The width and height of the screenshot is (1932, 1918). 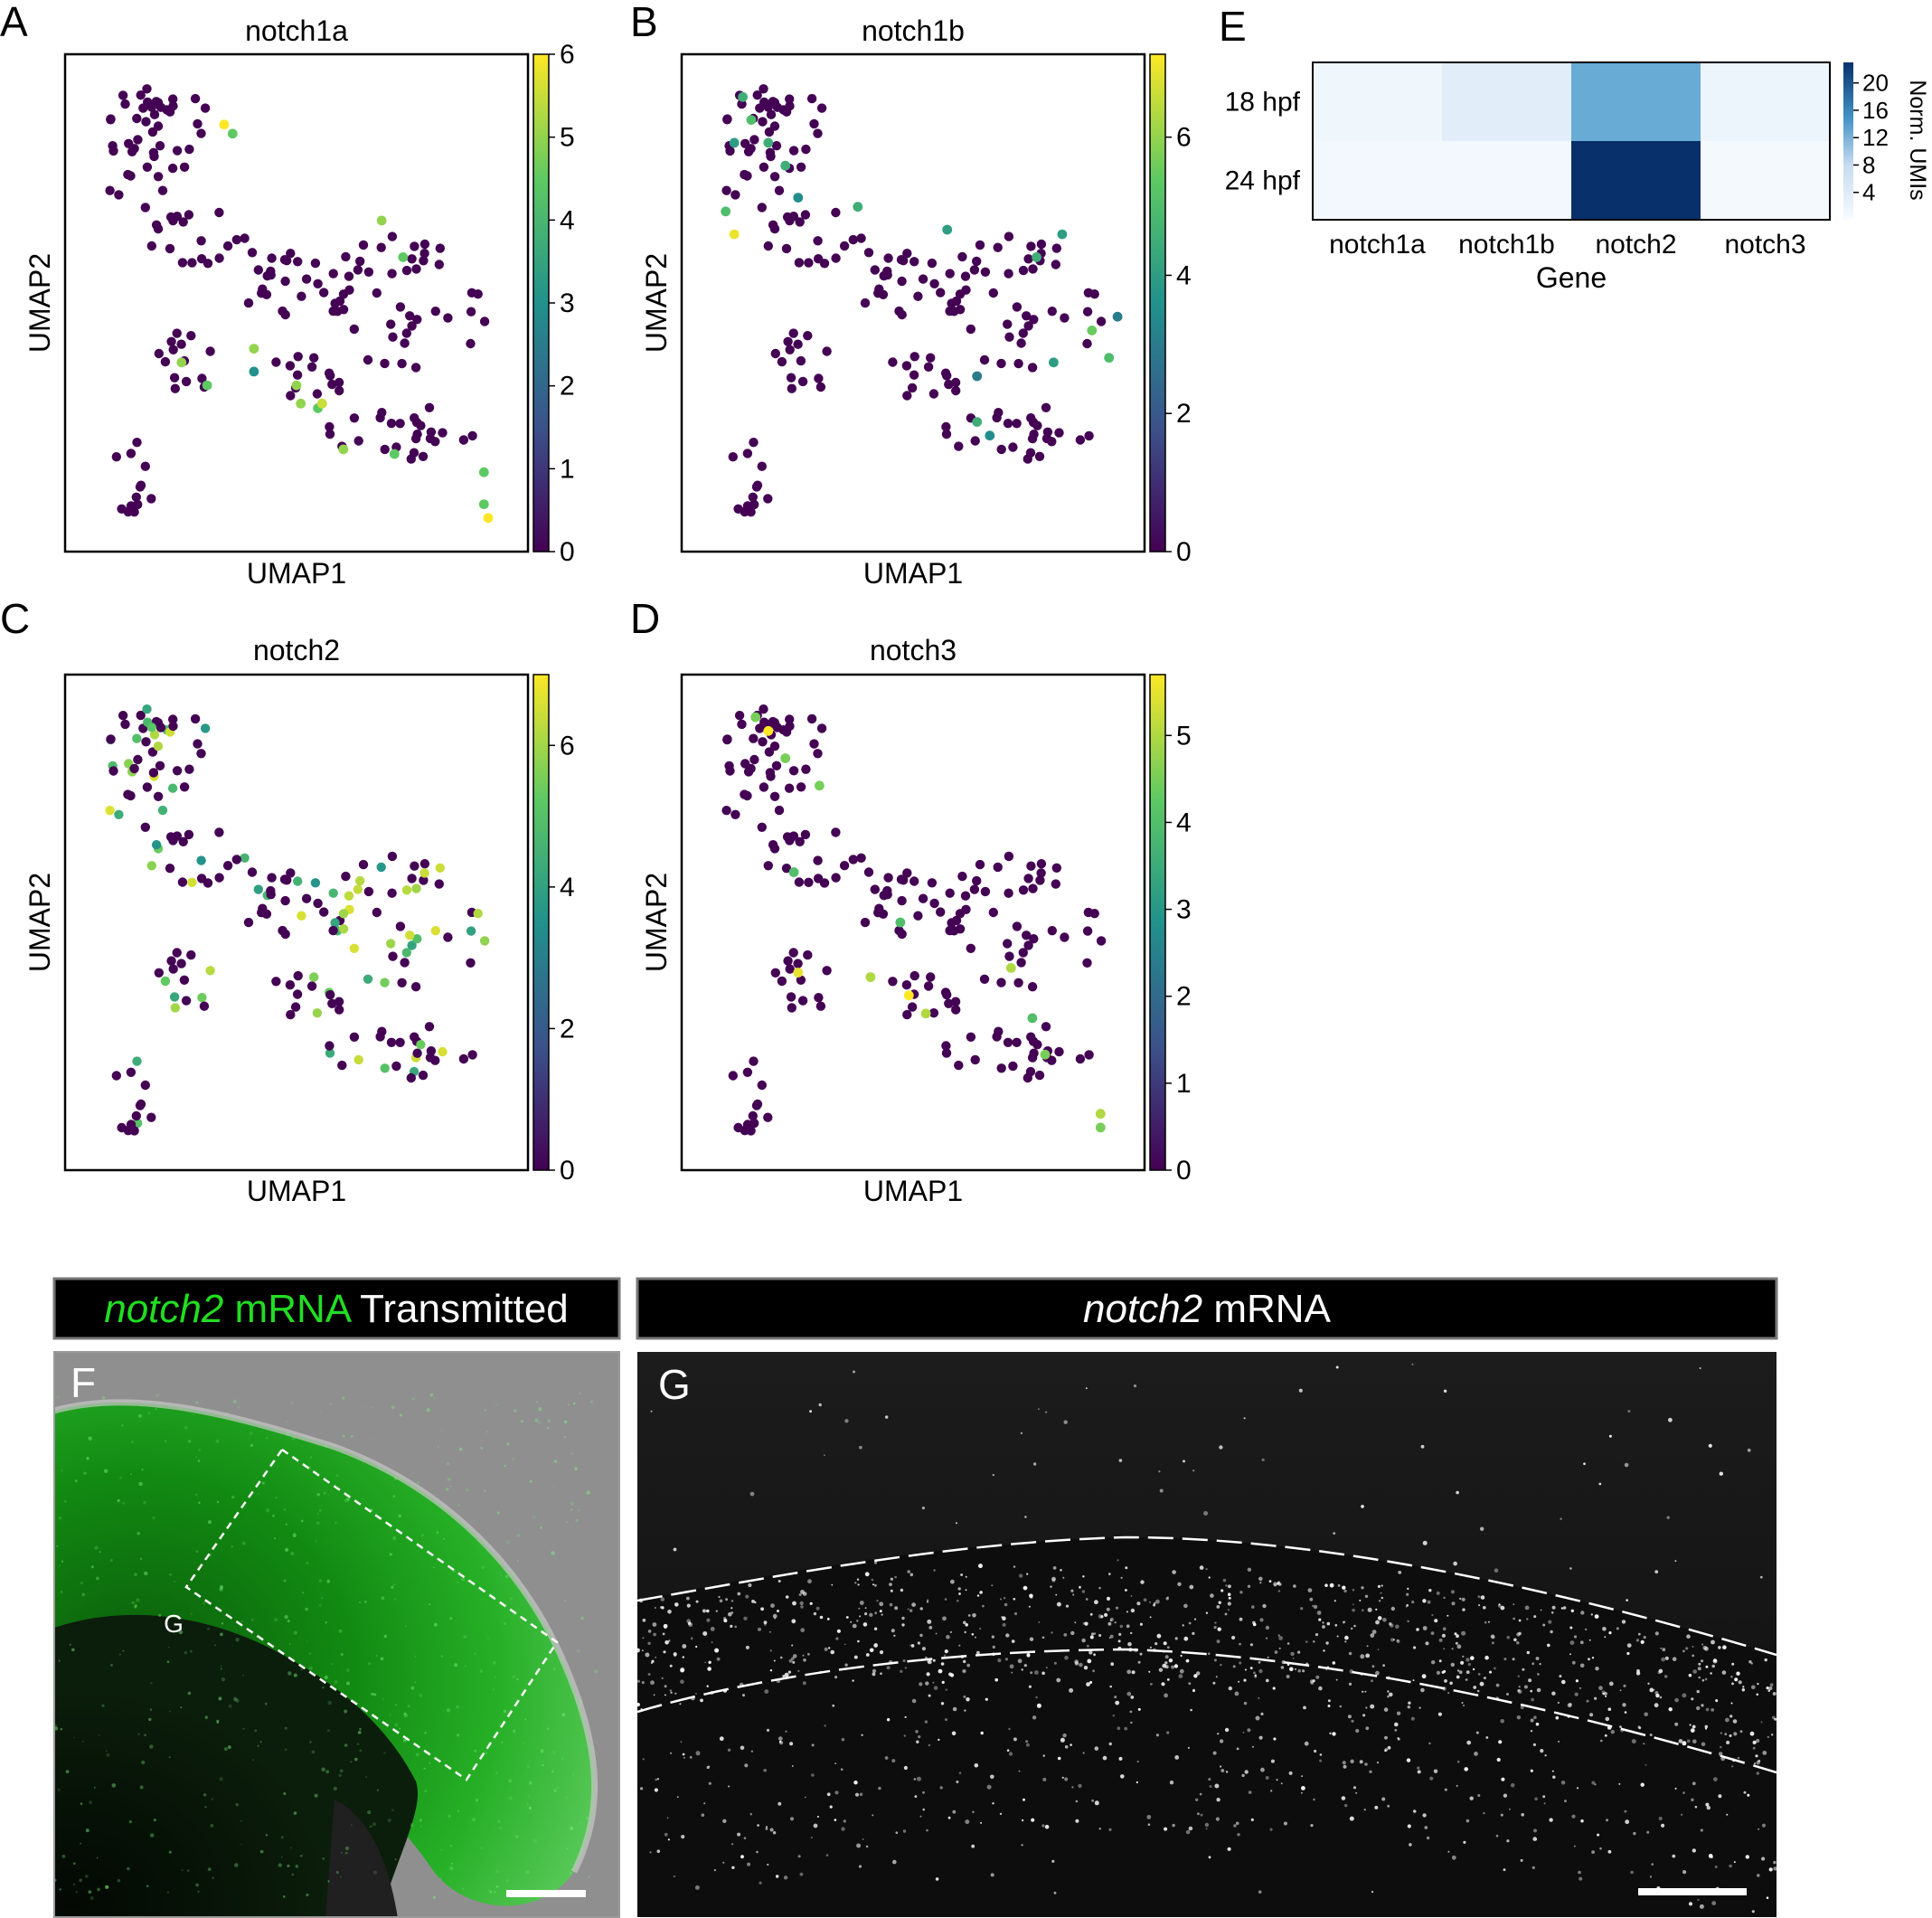 What do you see at coordinates (1184, 997) in the screenshot?
I see `colorbar-tick-label: 2` at bounding box center [1184, 997].